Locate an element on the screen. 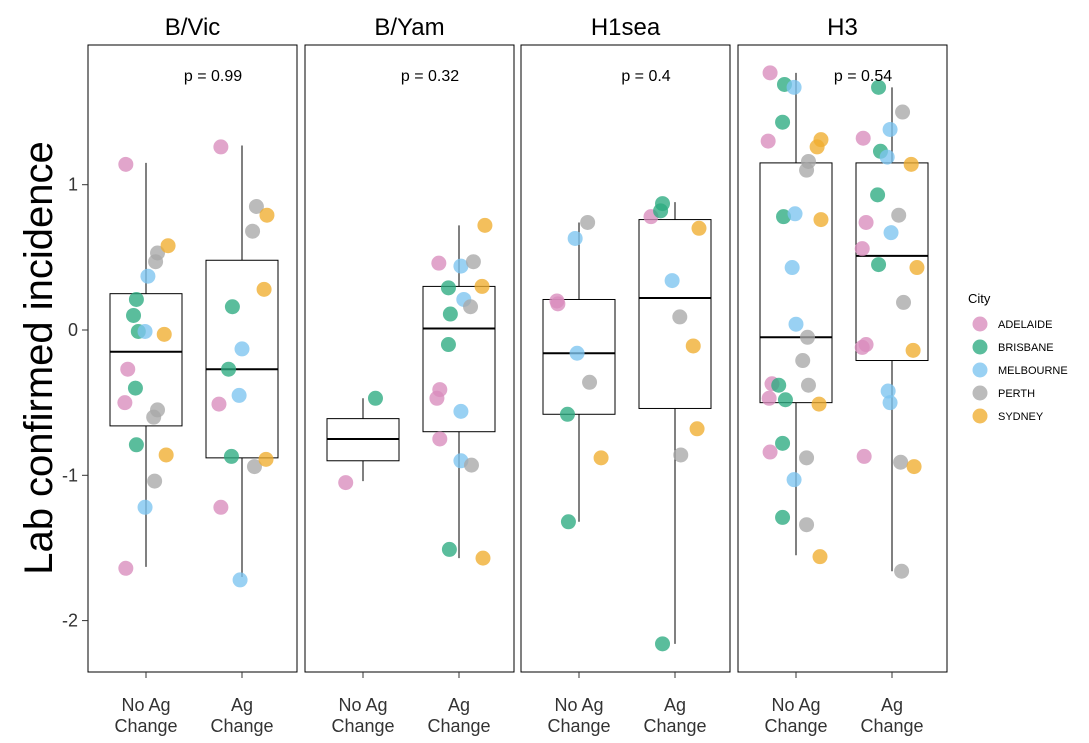  facet-title: H1sea is located at coordinates (626, 27).